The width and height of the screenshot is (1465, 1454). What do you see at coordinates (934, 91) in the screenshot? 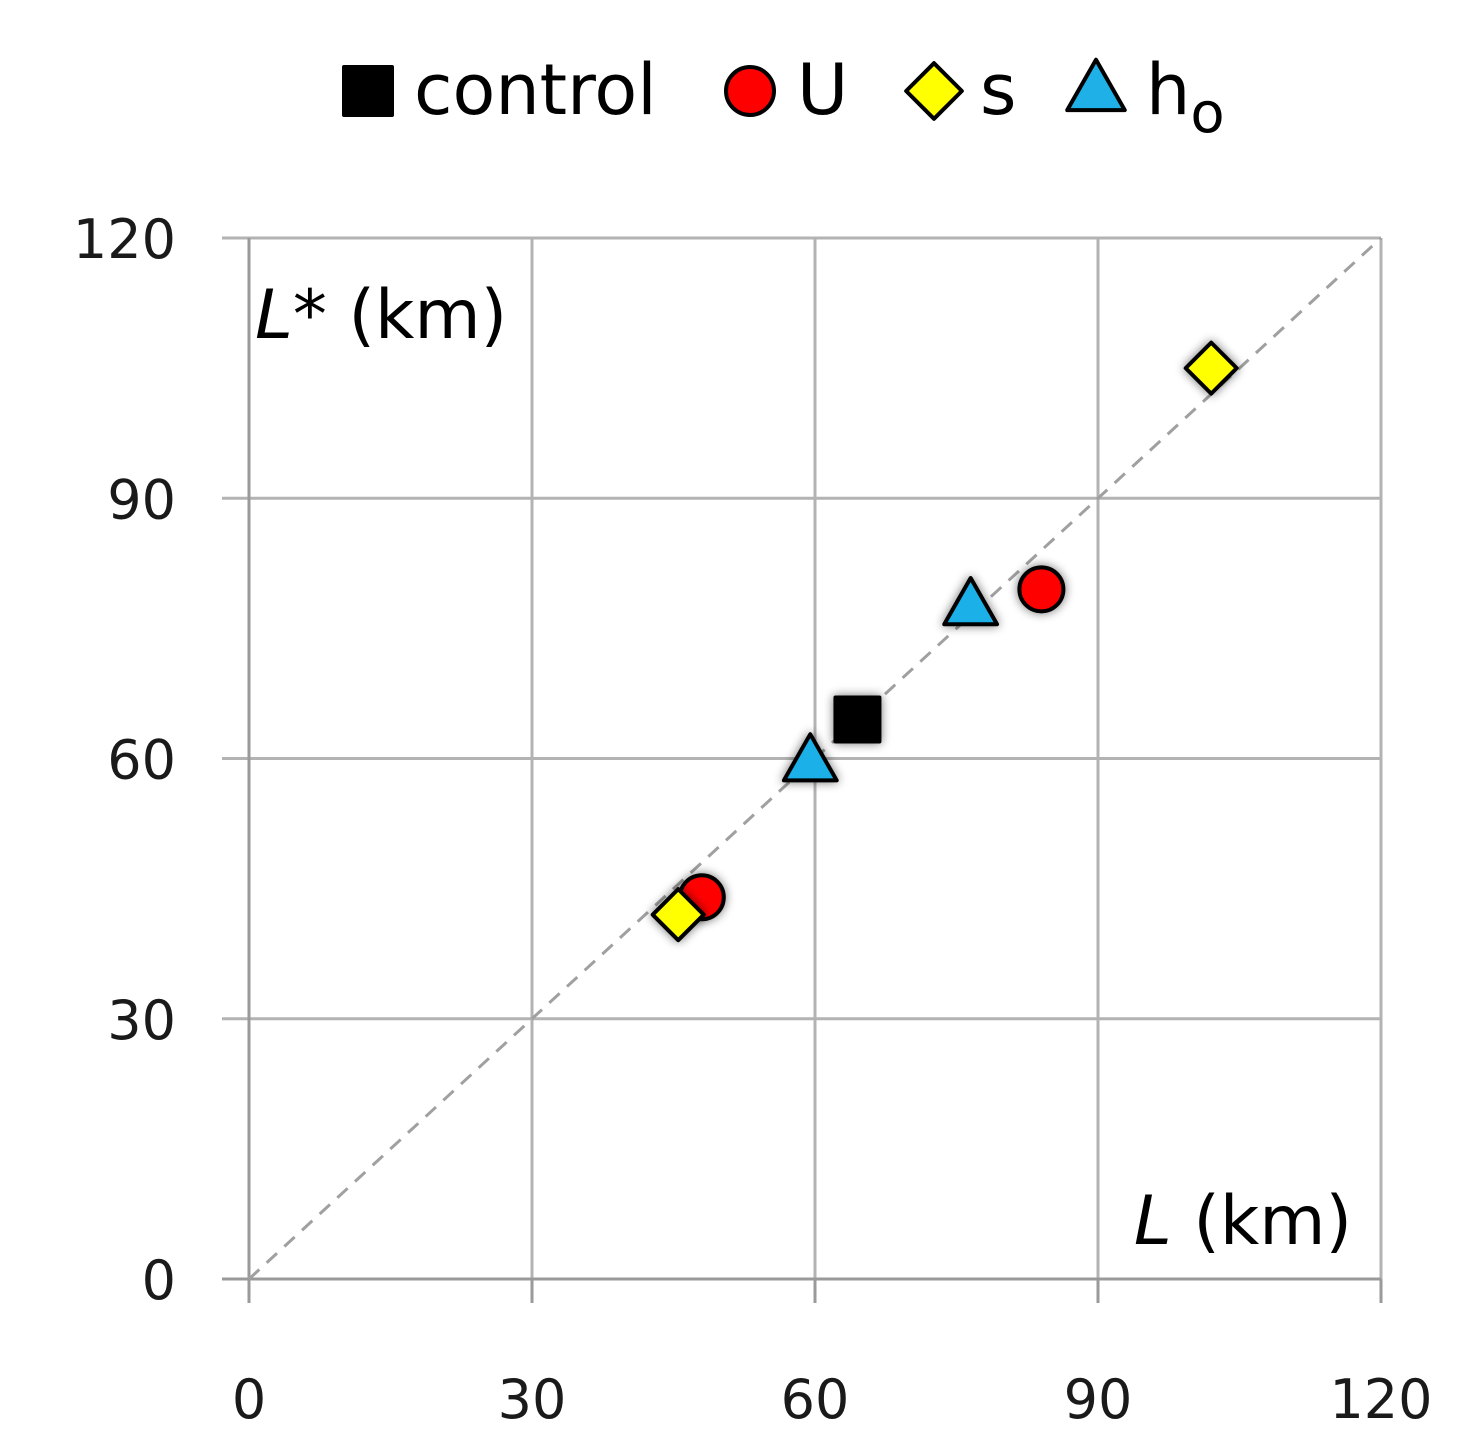
I see `legend-marker-s` at bounding box center [934, 91].